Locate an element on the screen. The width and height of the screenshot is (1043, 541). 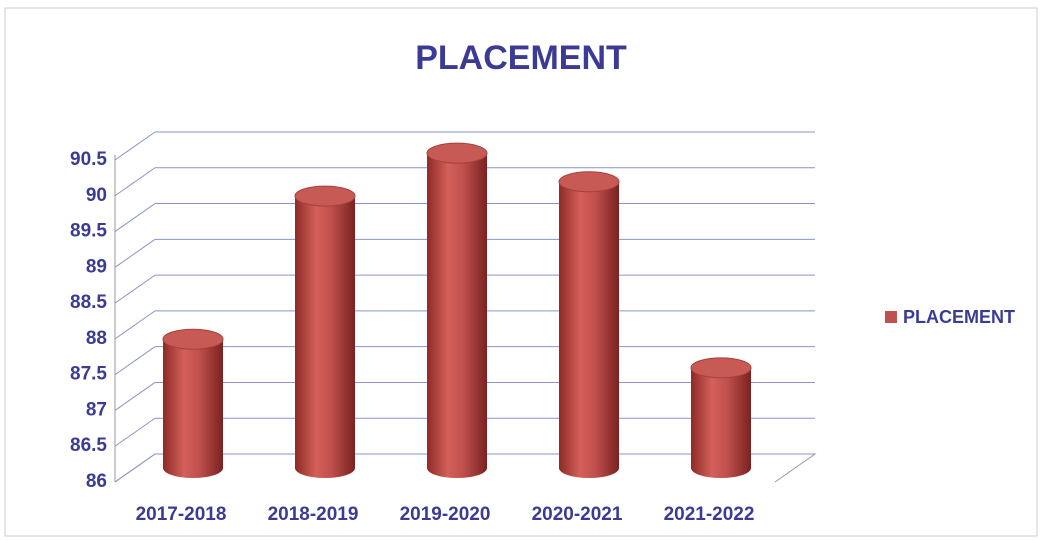
y-tick-label: 88 is located at coordinates (96, 338).